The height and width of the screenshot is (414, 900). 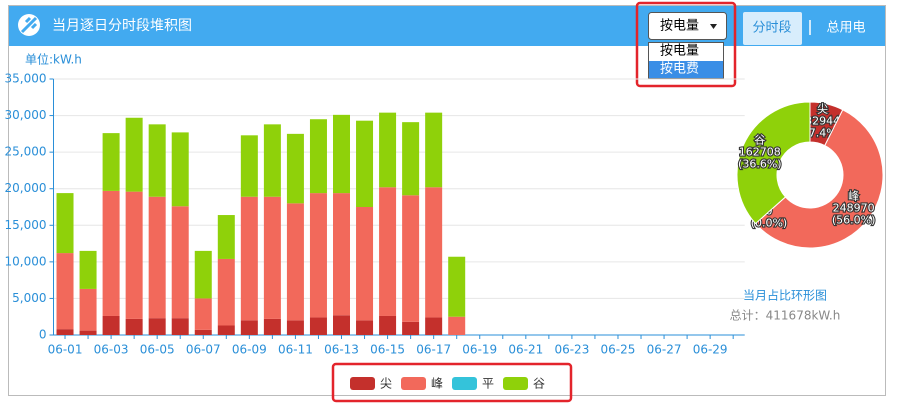 I want to click on dropdown-option: 按电费, so click(x=679, y=69).